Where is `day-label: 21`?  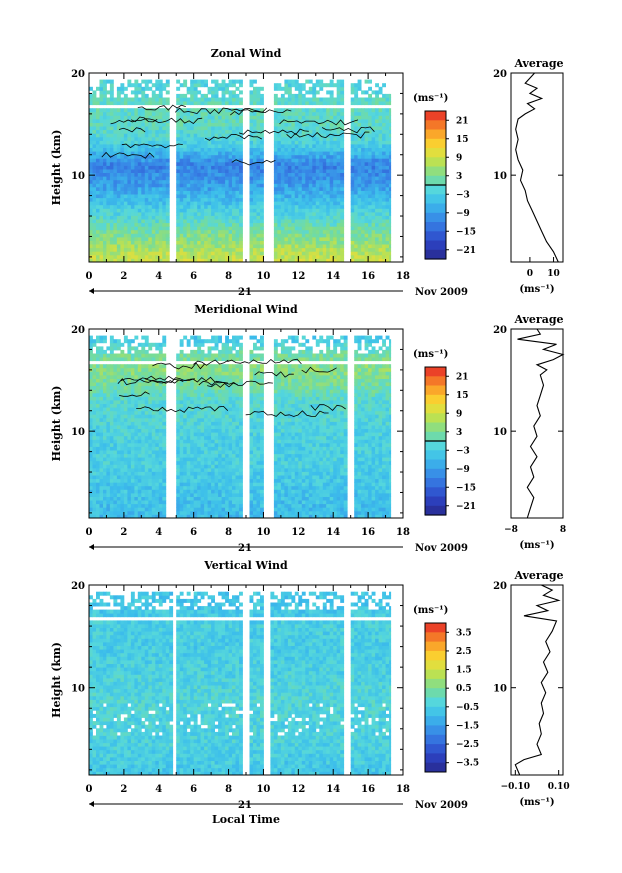 day-label: 21 is located at coordinates (245, 292).